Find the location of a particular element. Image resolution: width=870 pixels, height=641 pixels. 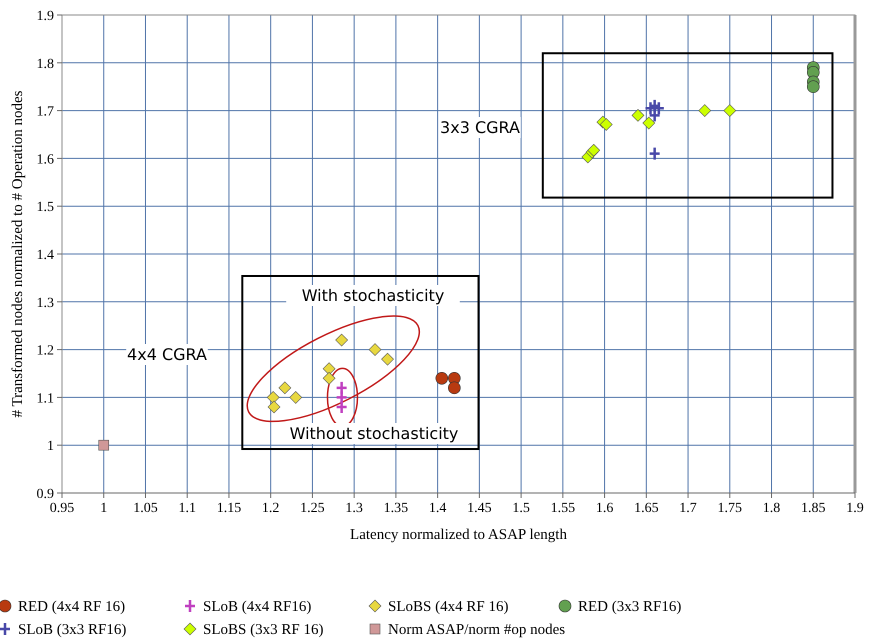

y-tick-label: 1.5 is located at coordinates (45, 208).